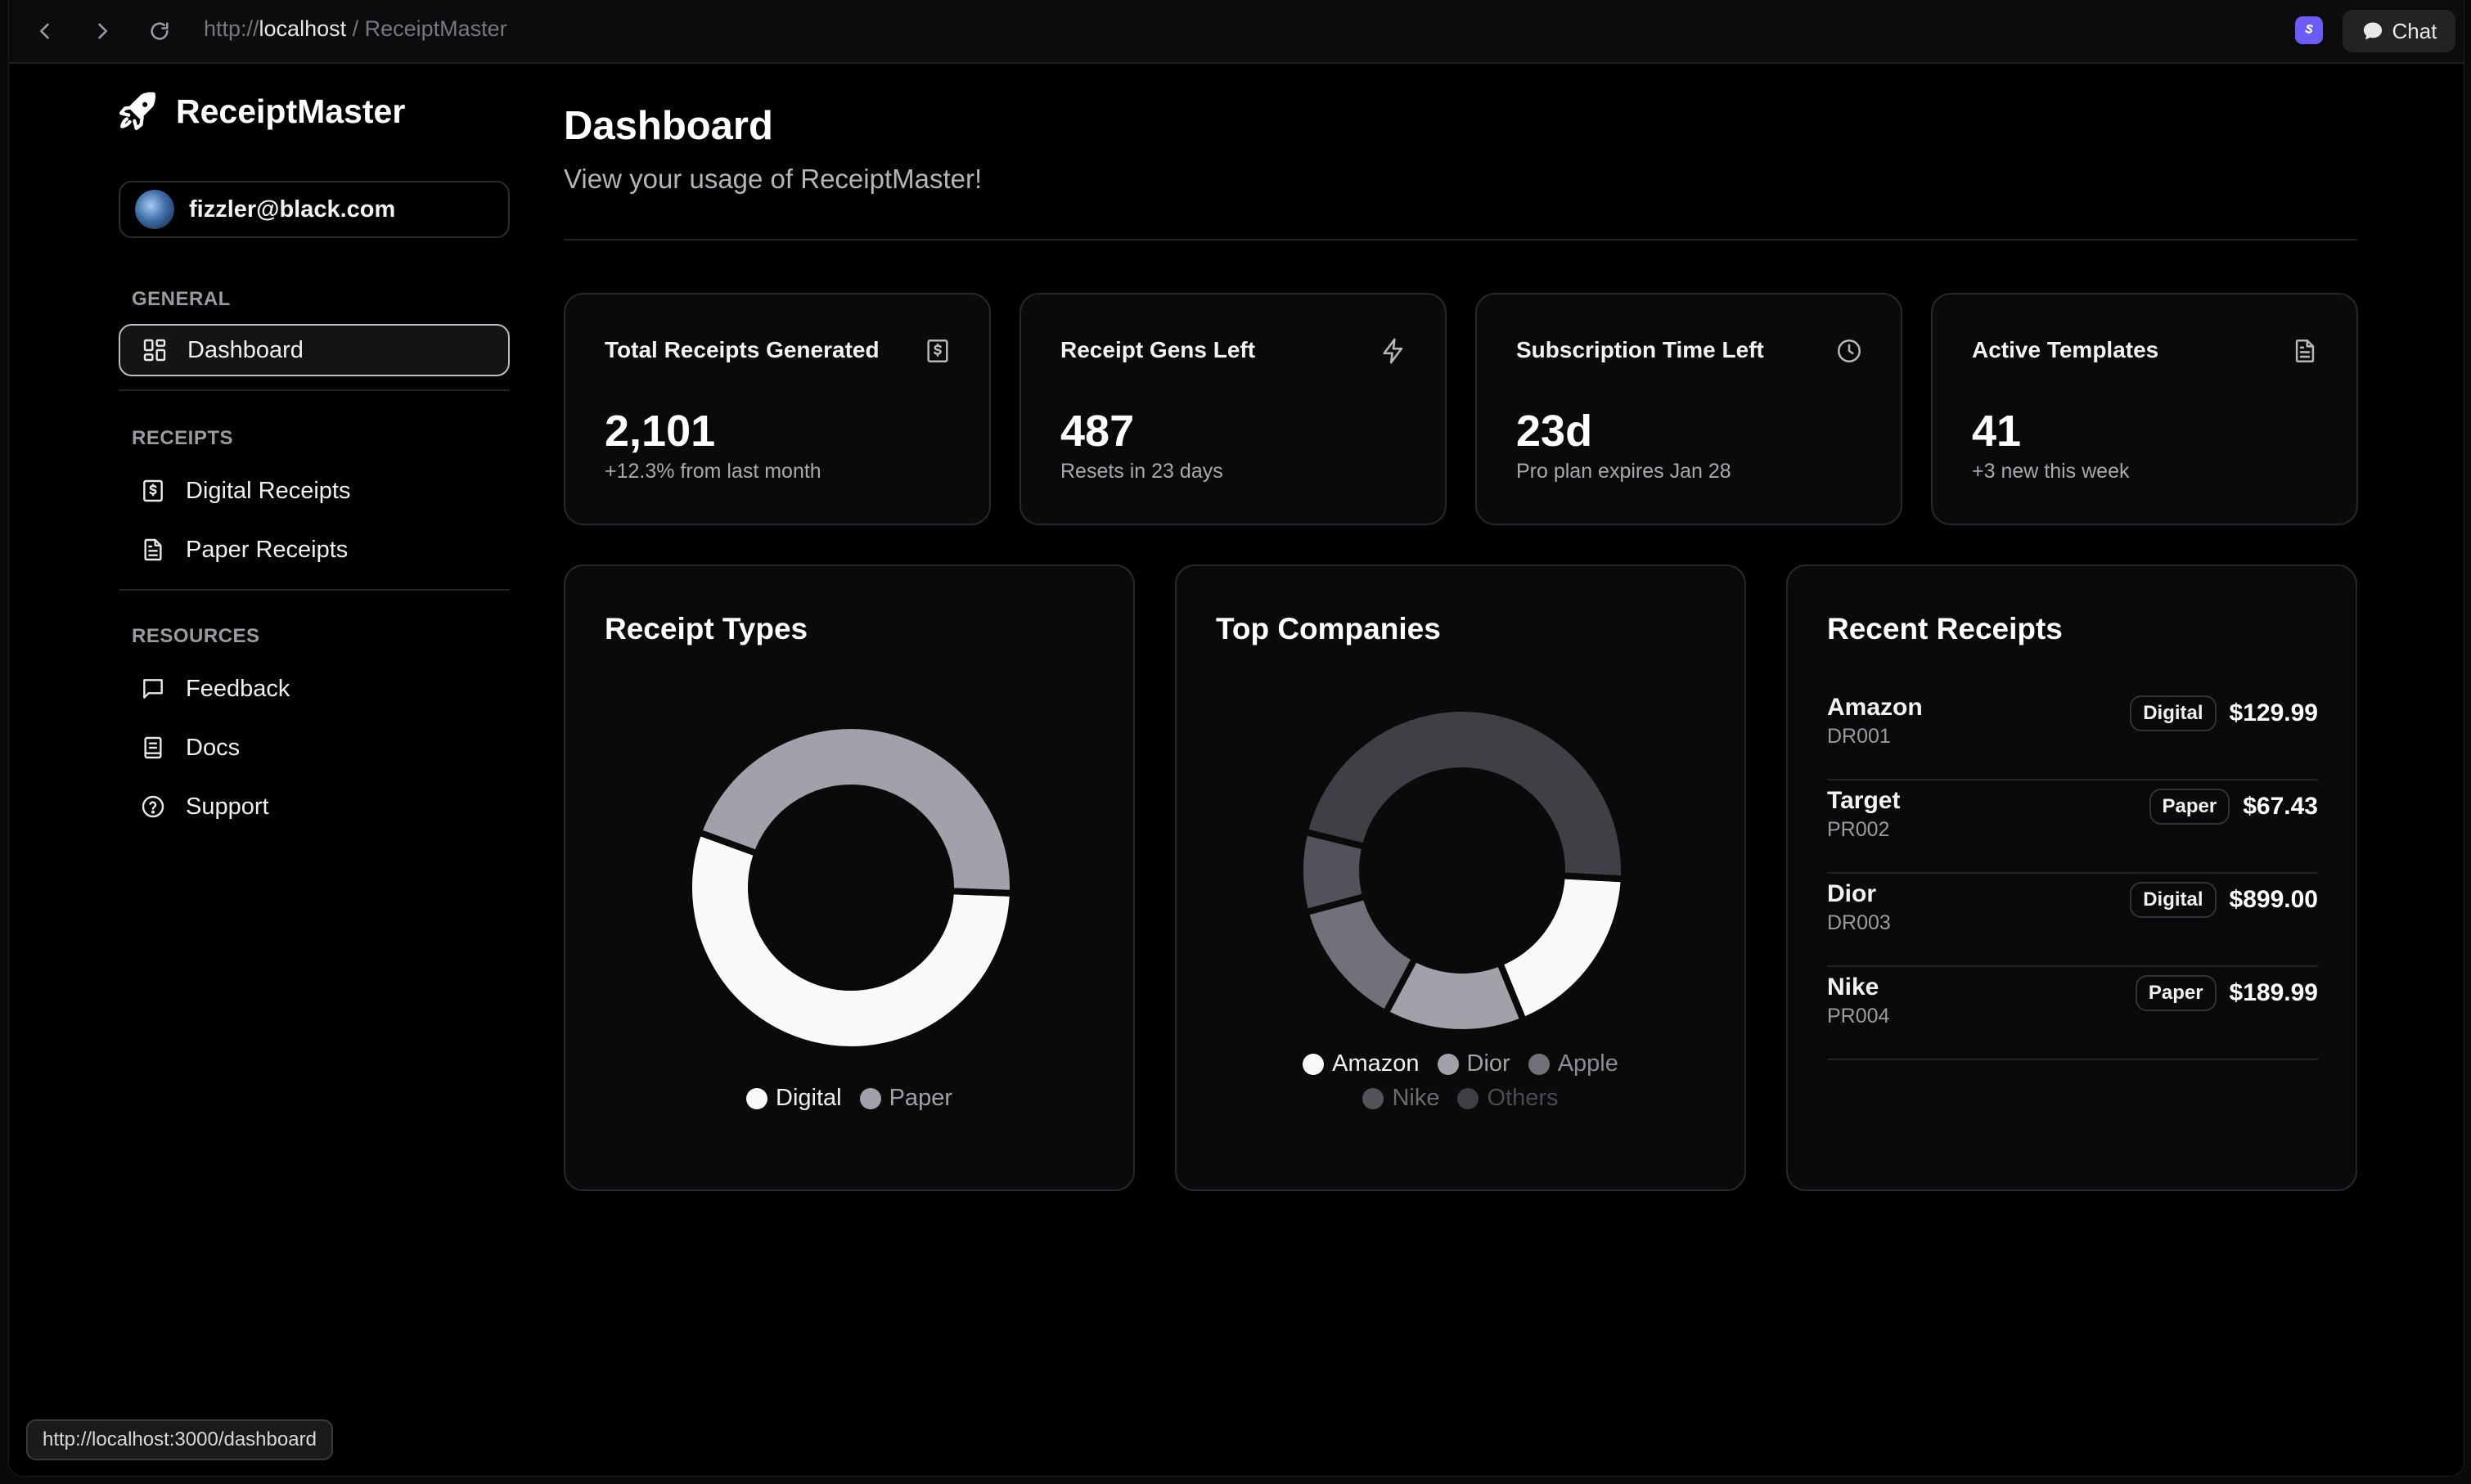 The image size is (2471, 1484). I want to click on legend-item: Amazon, so click(1361, 1063).